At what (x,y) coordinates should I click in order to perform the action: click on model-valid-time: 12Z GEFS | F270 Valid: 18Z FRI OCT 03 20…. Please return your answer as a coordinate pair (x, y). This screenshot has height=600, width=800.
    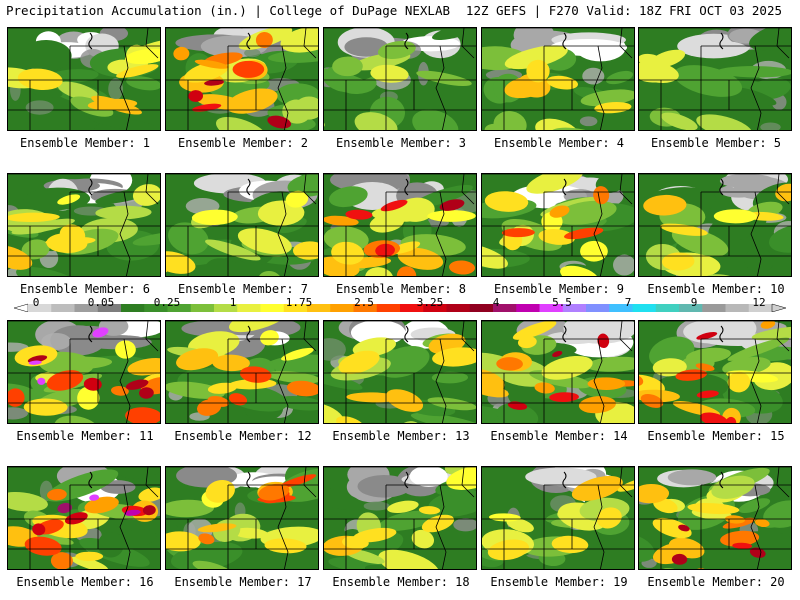
    Looking at the image, I should click on (623, 10).